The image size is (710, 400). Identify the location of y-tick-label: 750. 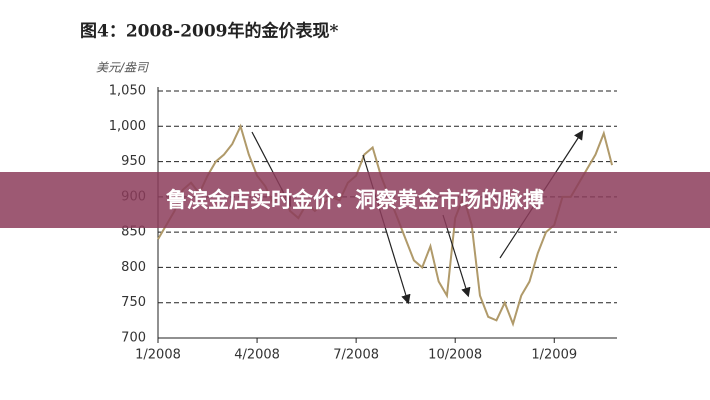
(133, 302).